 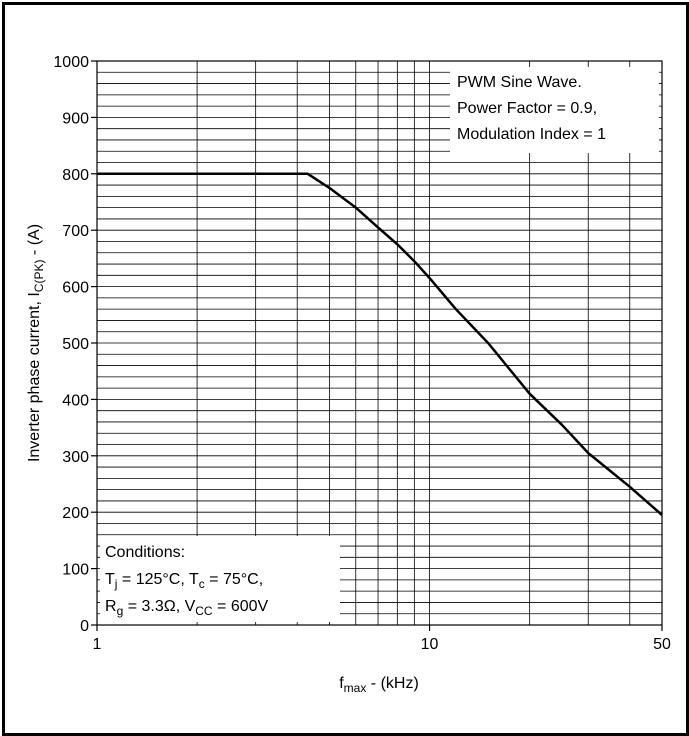 I want to click on y-tick-label: 0, so click(x=84, y=626).